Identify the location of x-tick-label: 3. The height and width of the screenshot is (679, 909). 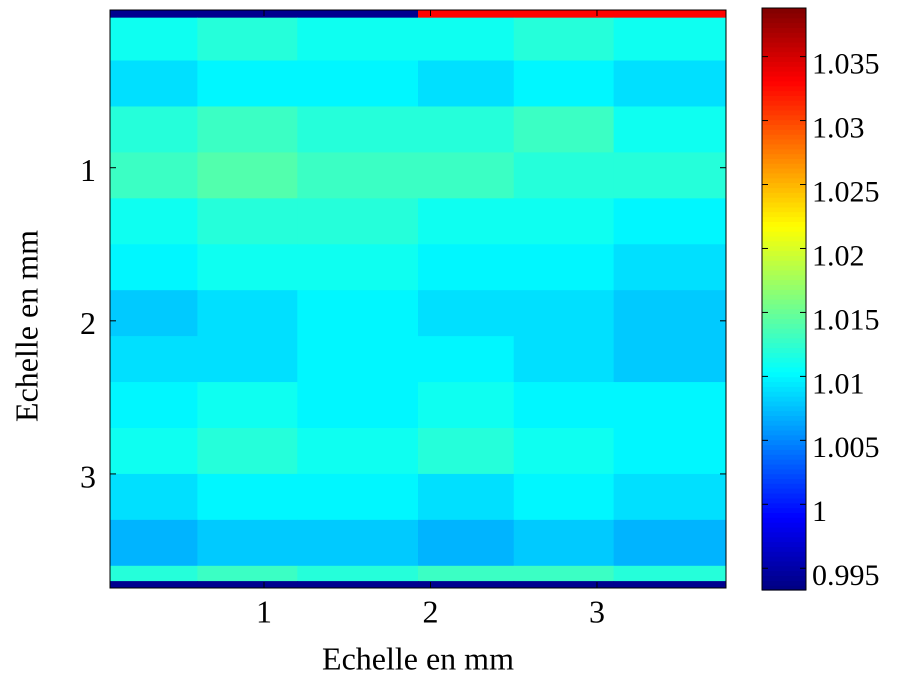
(597, 611).